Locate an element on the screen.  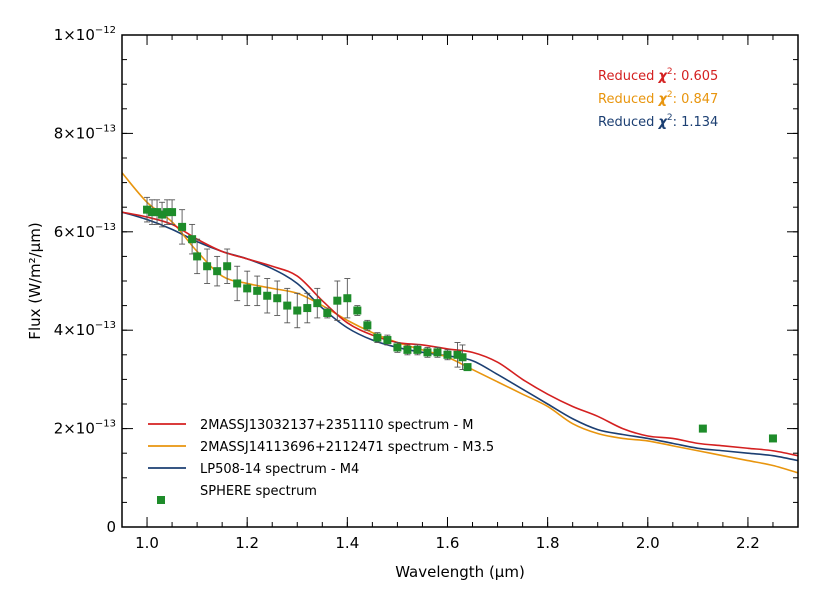
legend-label: 2MASSJ13032137+2351110 spectrum - M is located at coordinates (337, 425).